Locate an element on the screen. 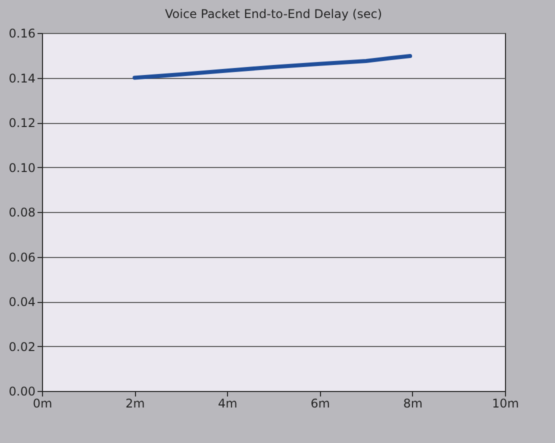 This screenshot has width=555, height=443. y-tick-label: 0.06 is located at coordinates (22, 257).